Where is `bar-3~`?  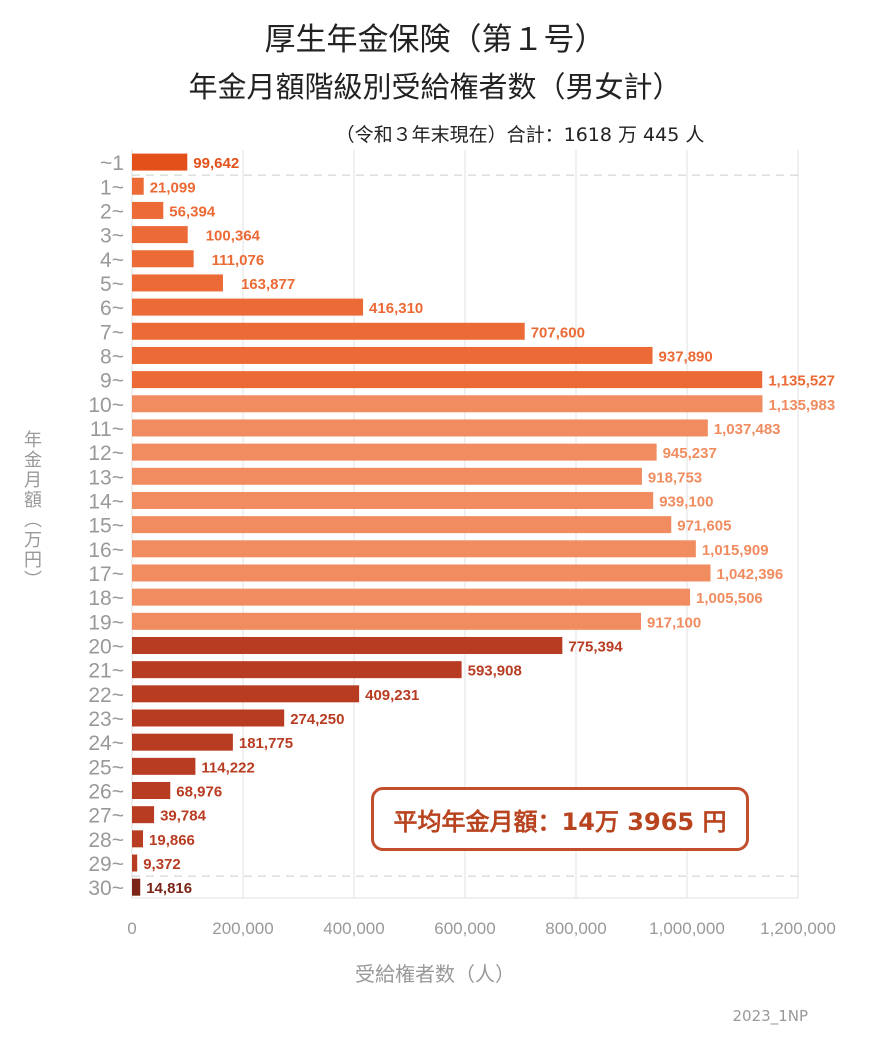 bar-3~ is located at coordinates (160, 235).